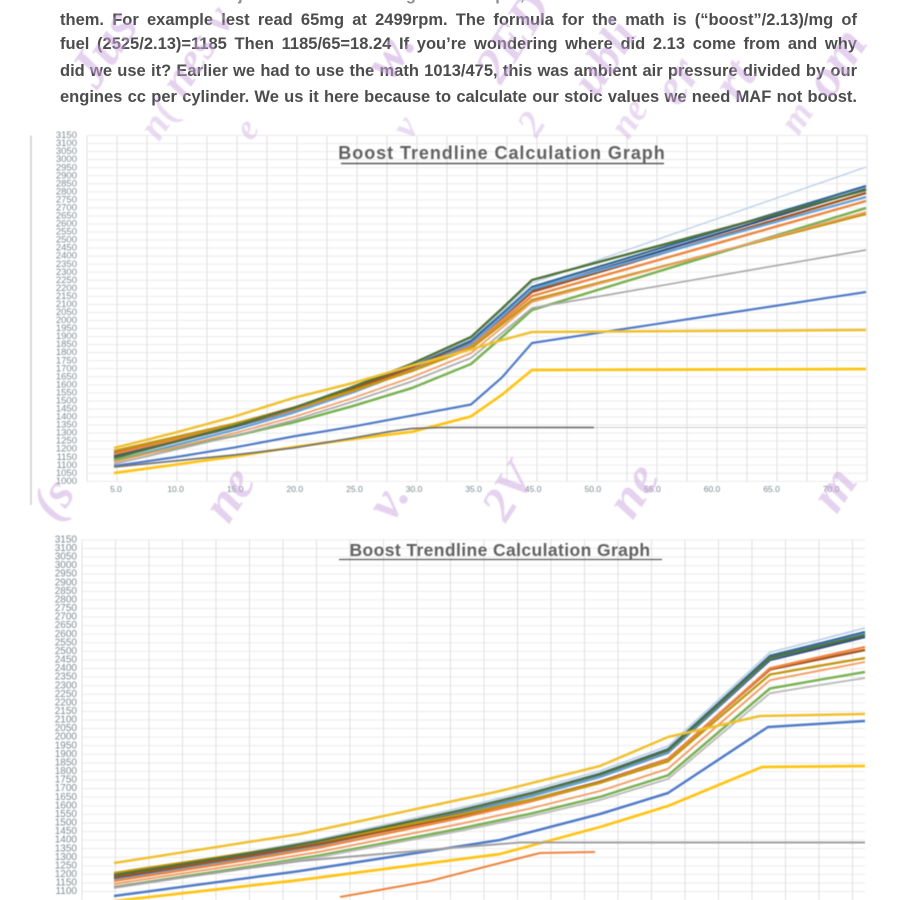 This screenshot has width=900, height=900. What do you see at coordinates (652, 489) in the screenshot?
I see `svg-text: 55.0` at bounding box center [652, 489].